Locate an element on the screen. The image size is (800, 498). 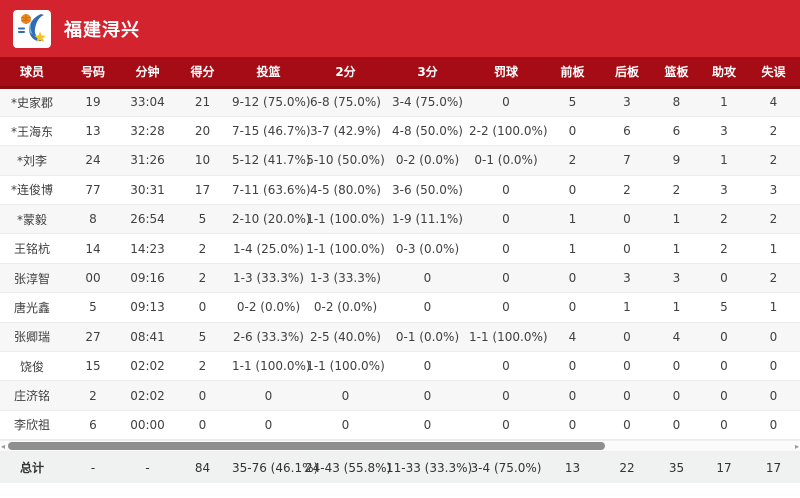
stat-cell: 00 is located at coordinates (93, 278).